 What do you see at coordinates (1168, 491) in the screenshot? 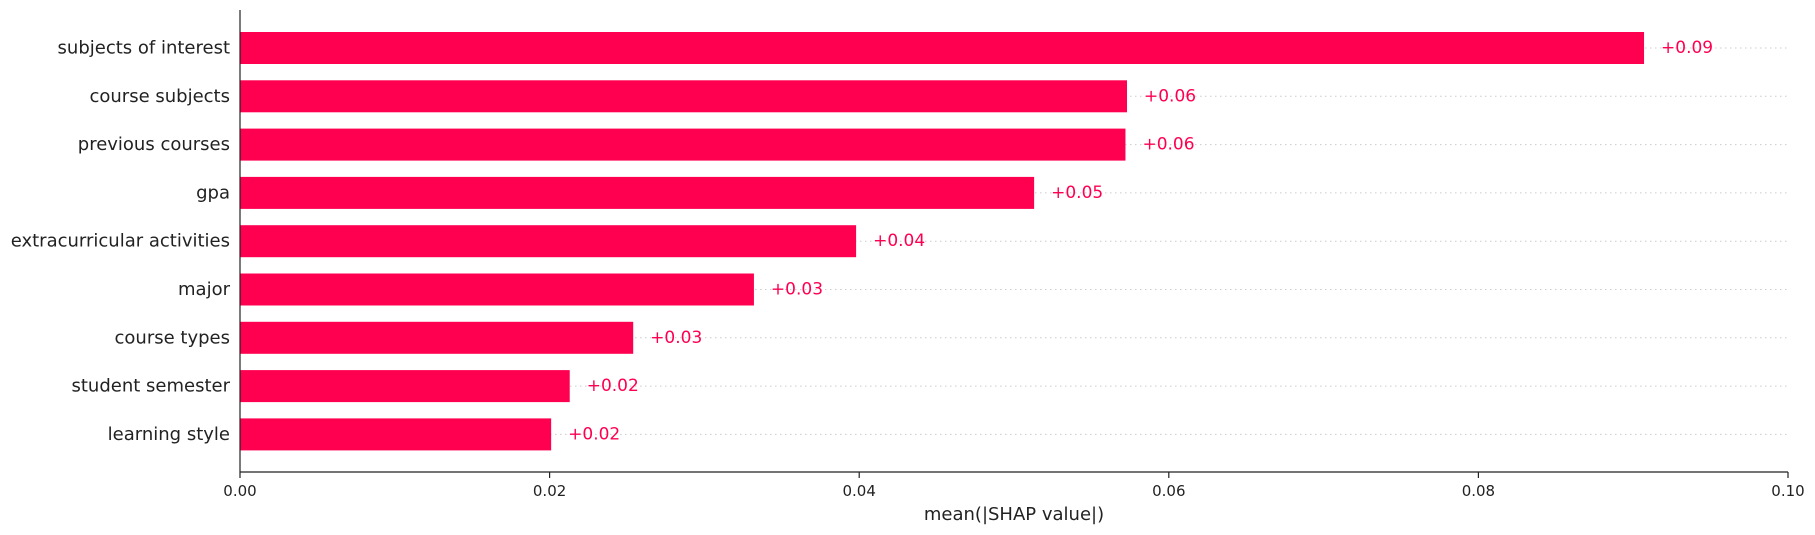
I see `x-tick-label: 0.06` at bounding box center [1168, 491].